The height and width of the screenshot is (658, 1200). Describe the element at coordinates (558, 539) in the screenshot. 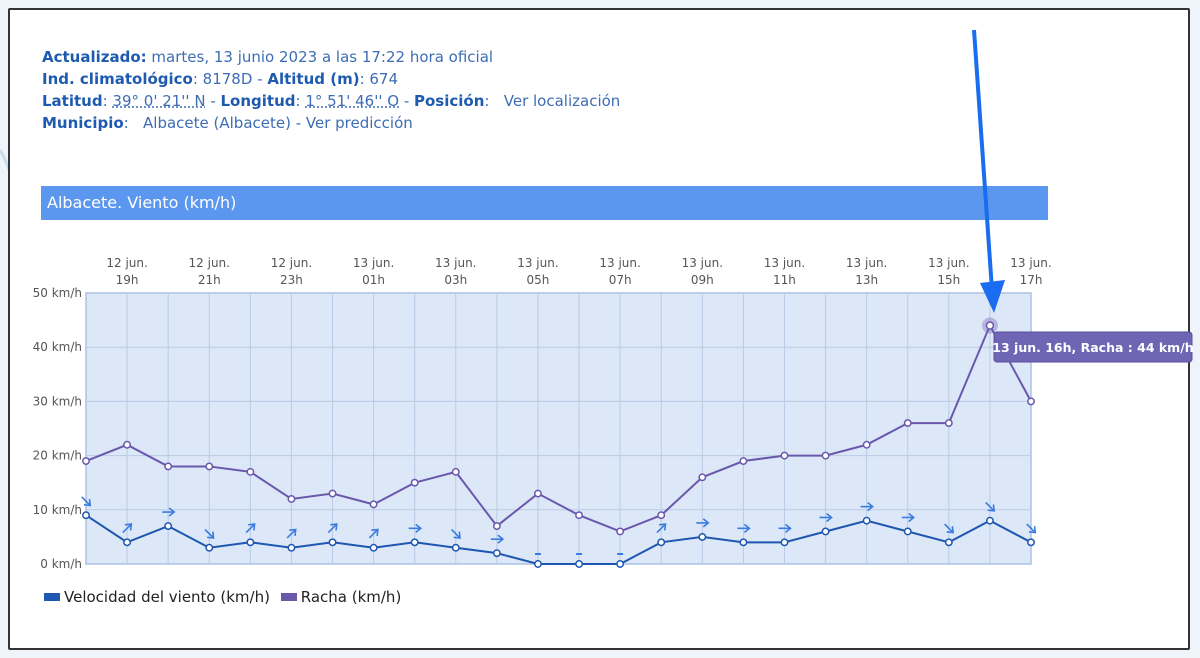

I see `velocidad-line` at that location.